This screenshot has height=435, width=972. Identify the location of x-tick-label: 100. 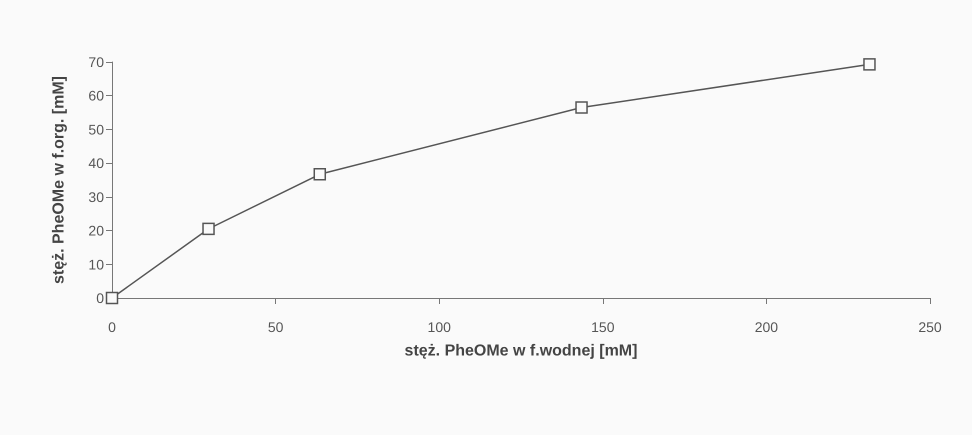
(440, 327).